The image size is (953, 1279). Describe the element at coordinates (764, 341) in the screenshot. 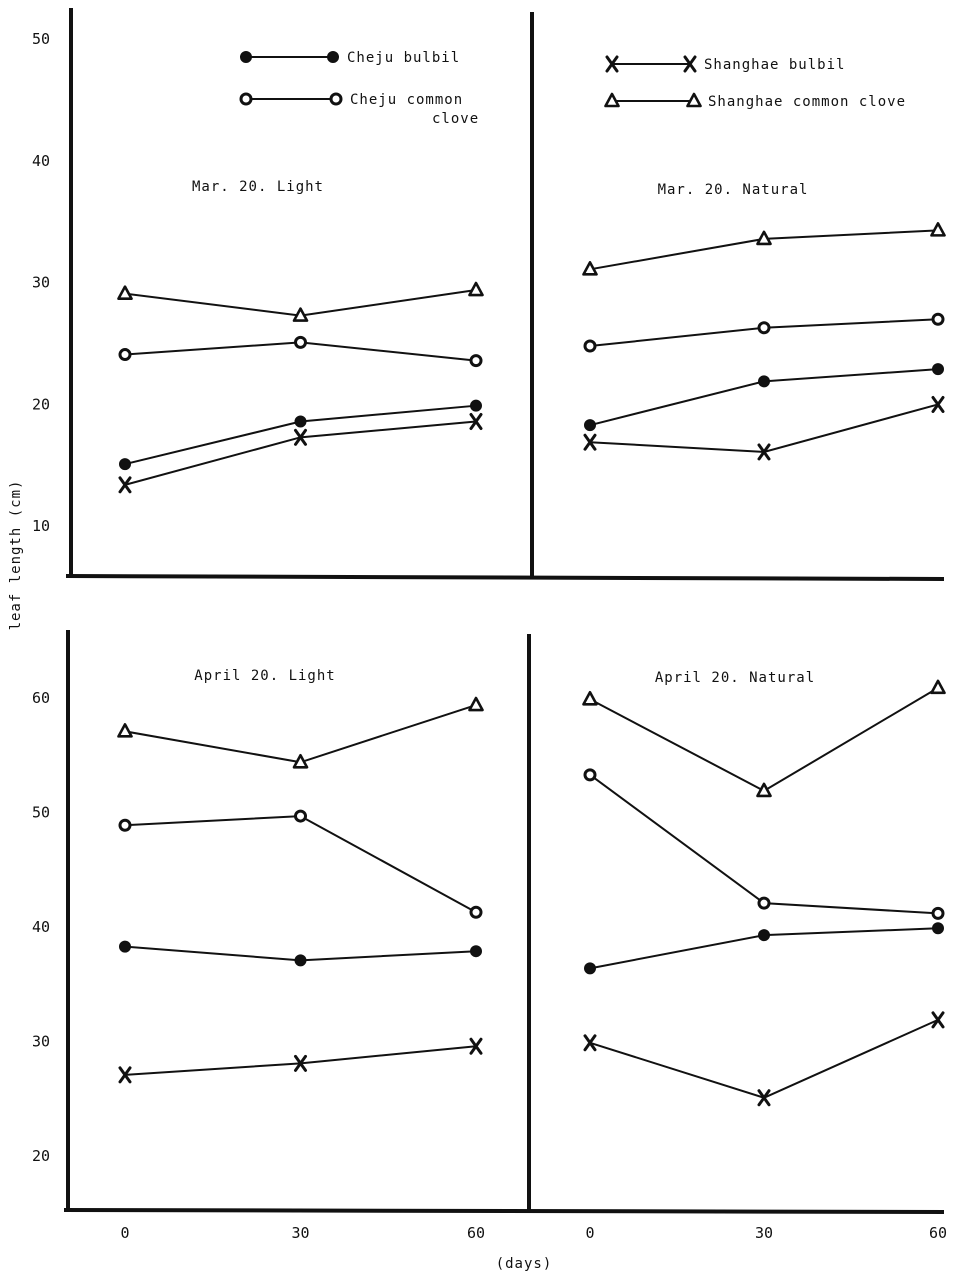

I see `panel-mar-20-natural` at that location.